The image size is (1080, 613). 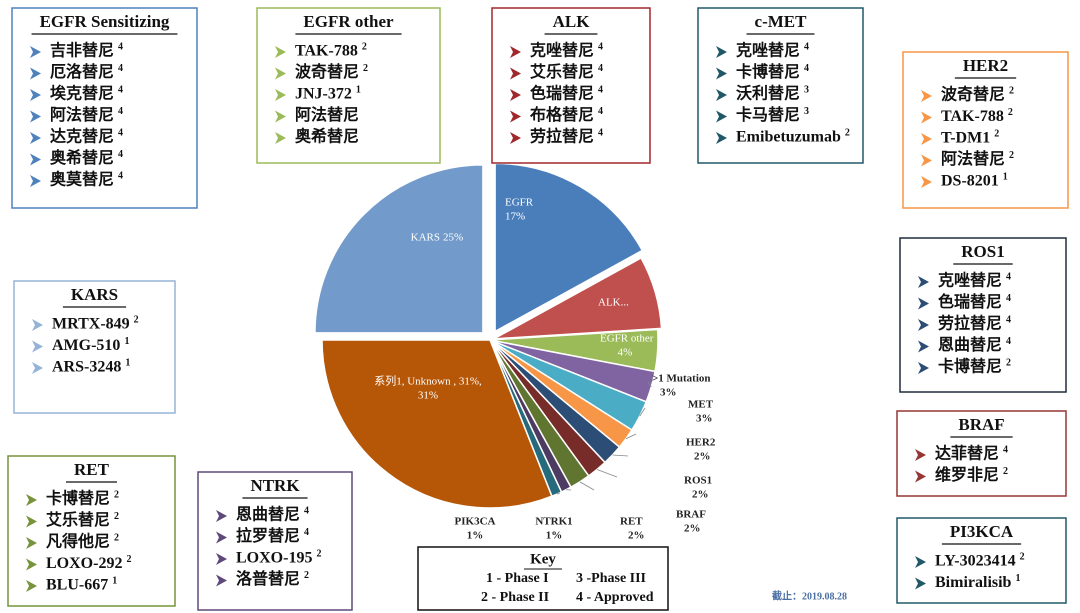 What do you see at coordinates (428, 396) in the screenshot?
I see `slice-value-label: 31%` at bounding box center [428, 396].